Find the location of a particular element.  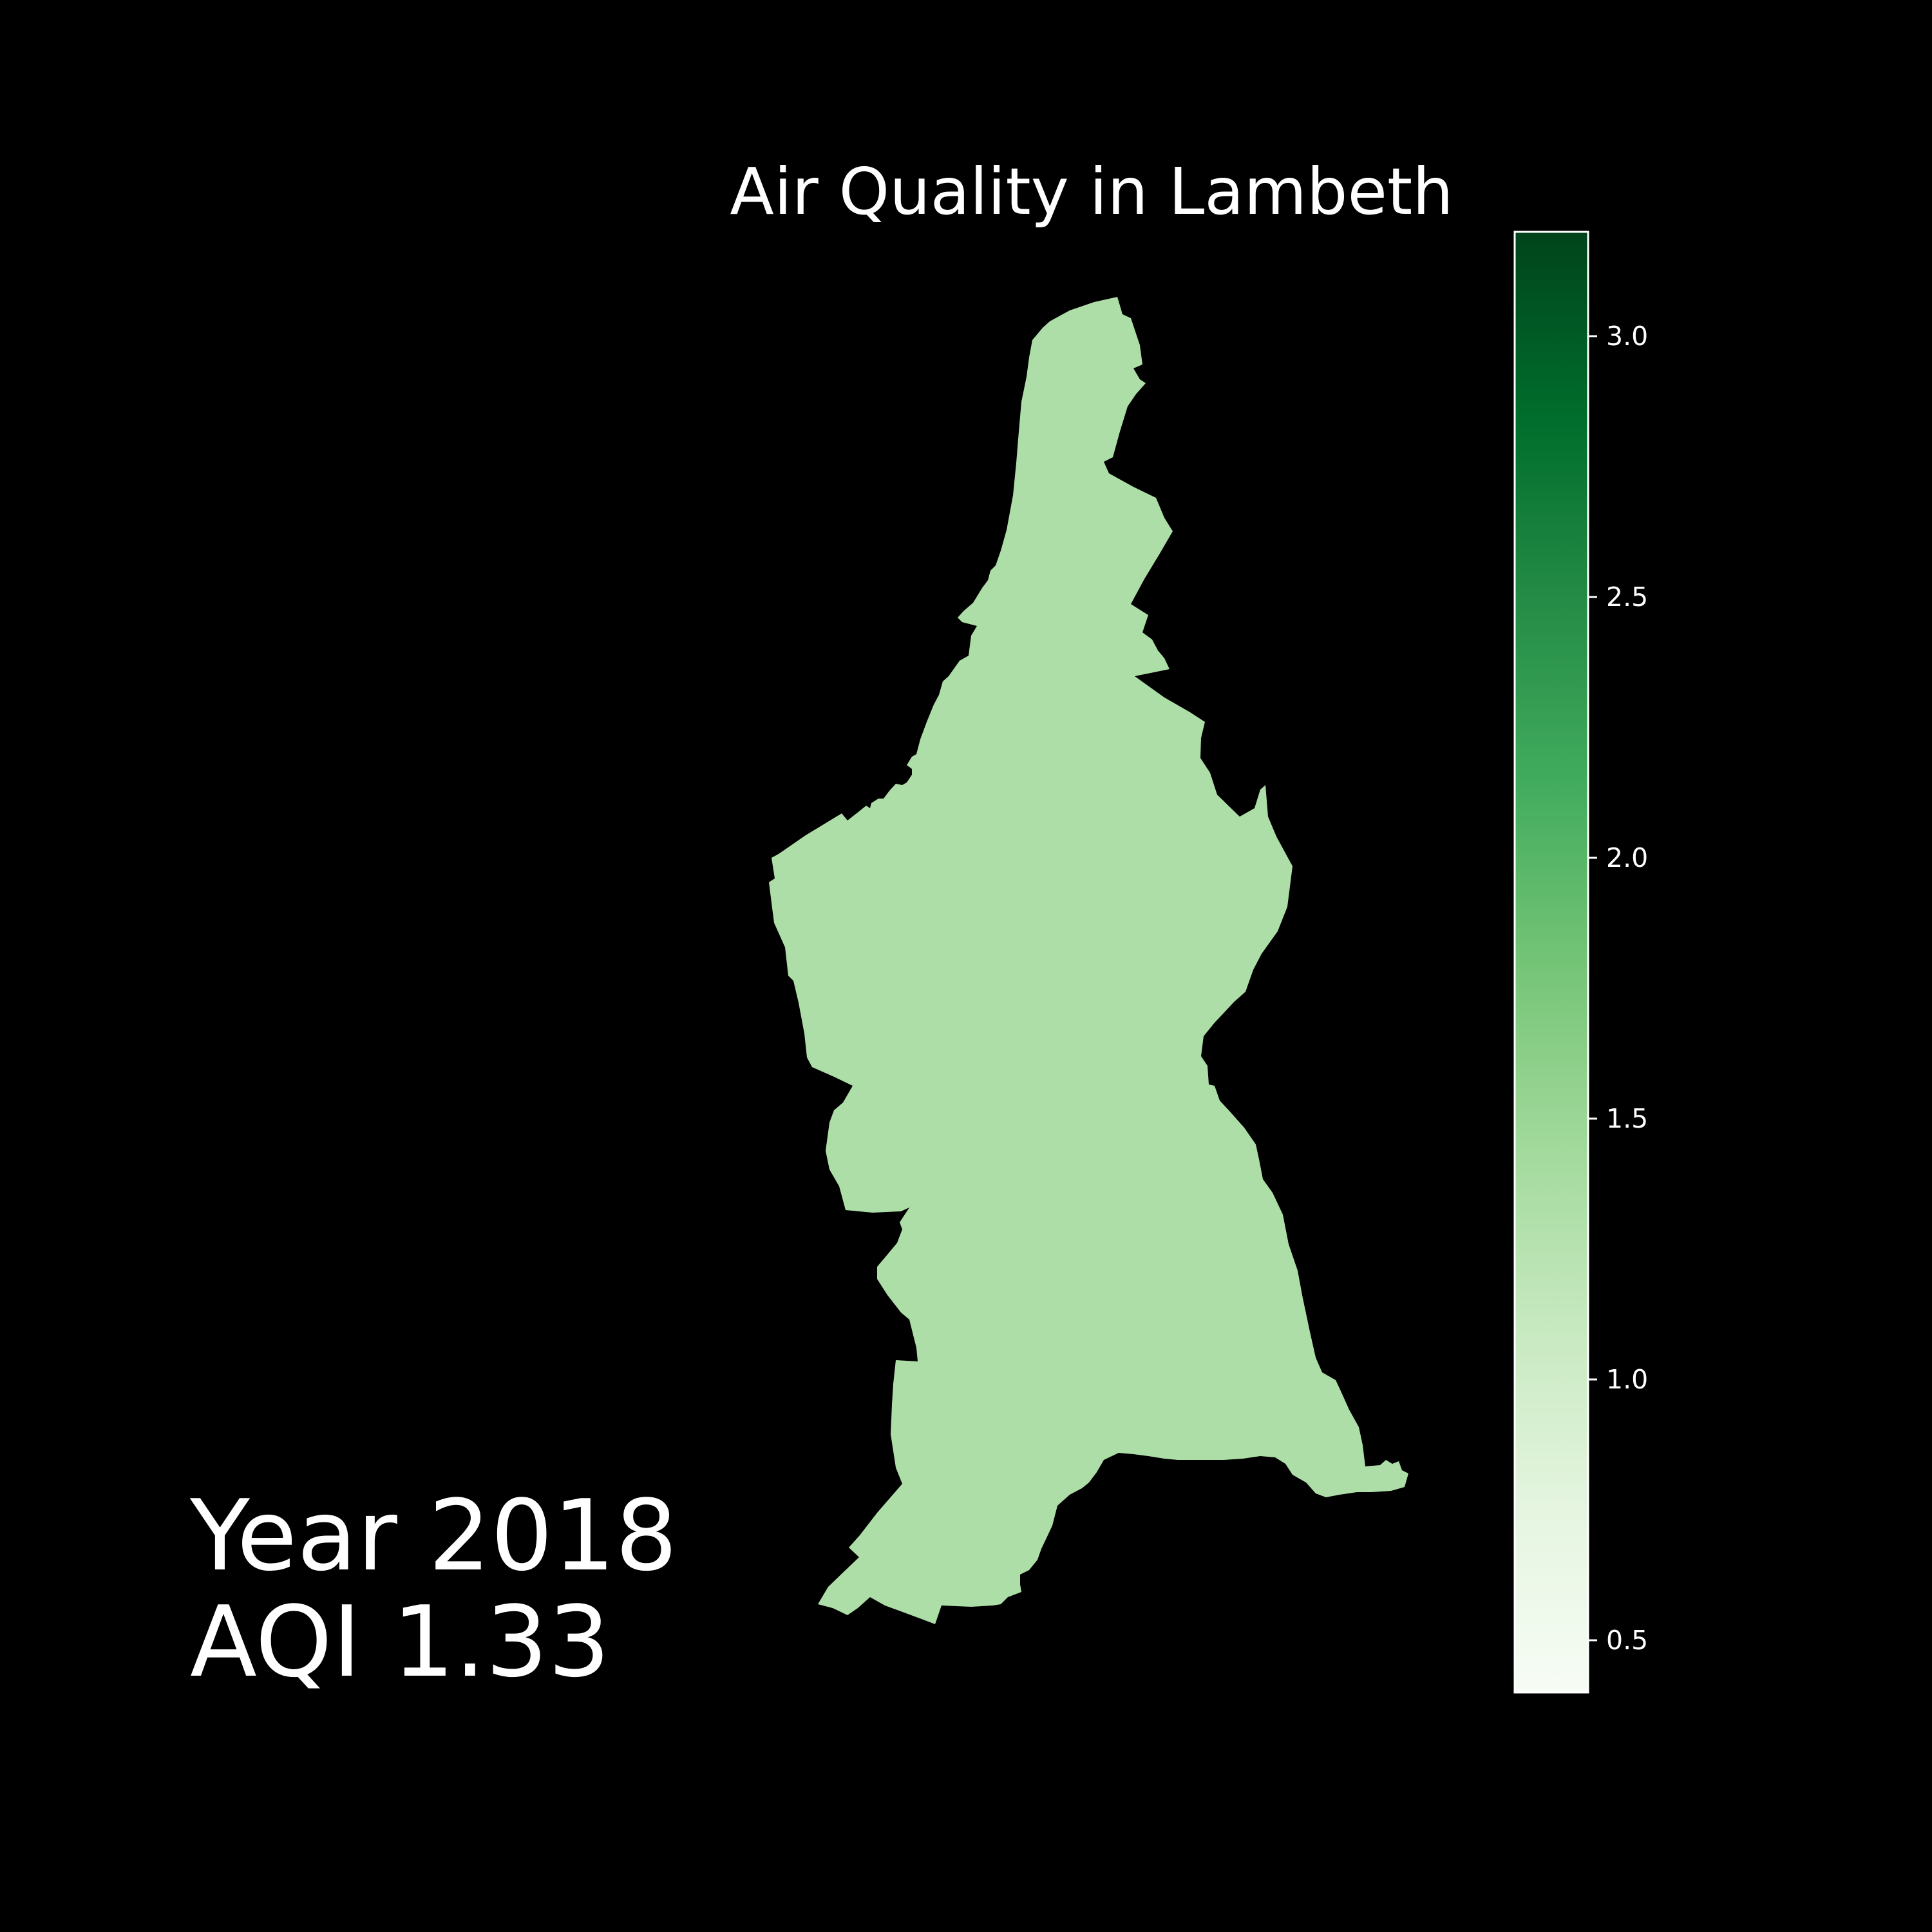

colorbar-tick-label: 3.0 is located at coordinates (1627, 336).